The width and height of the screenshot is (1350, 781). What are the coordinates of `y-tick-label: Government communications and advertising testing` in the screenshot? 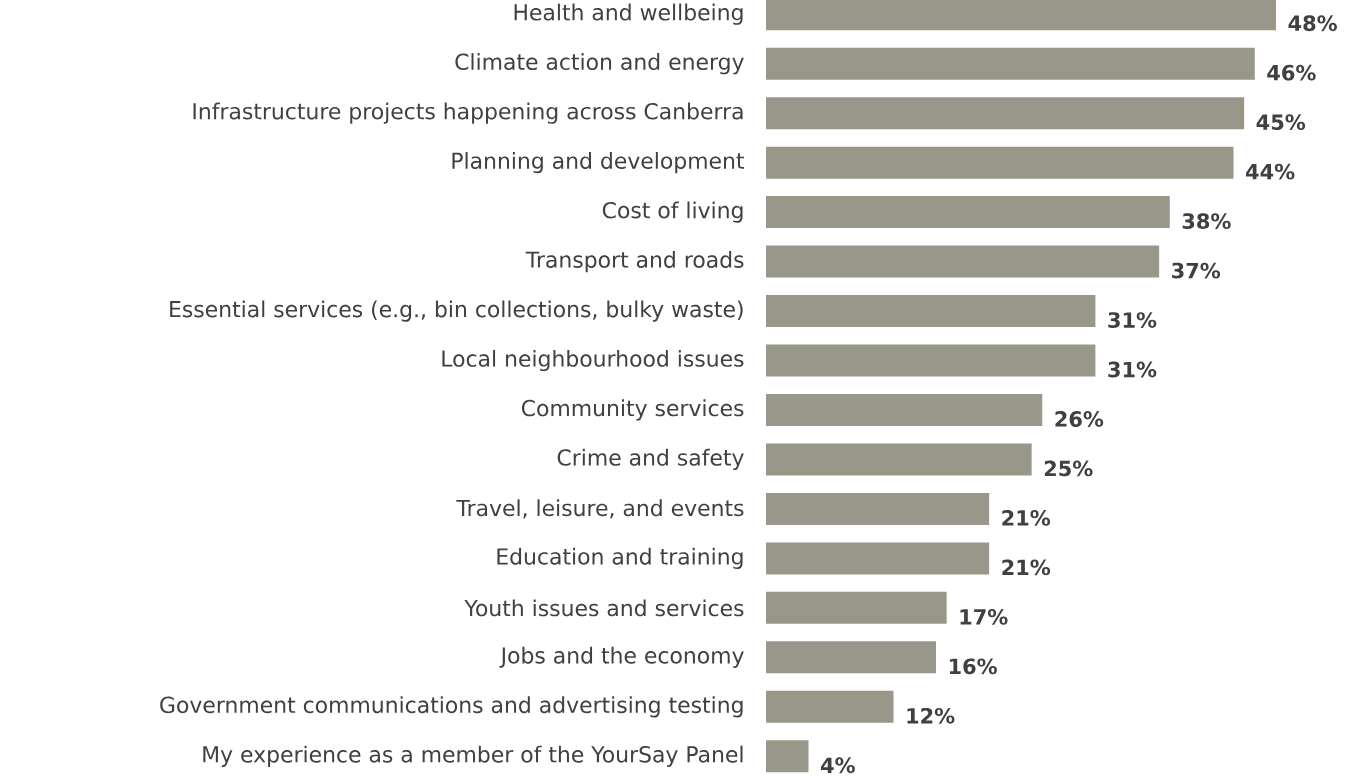 It's located at (451, 707).